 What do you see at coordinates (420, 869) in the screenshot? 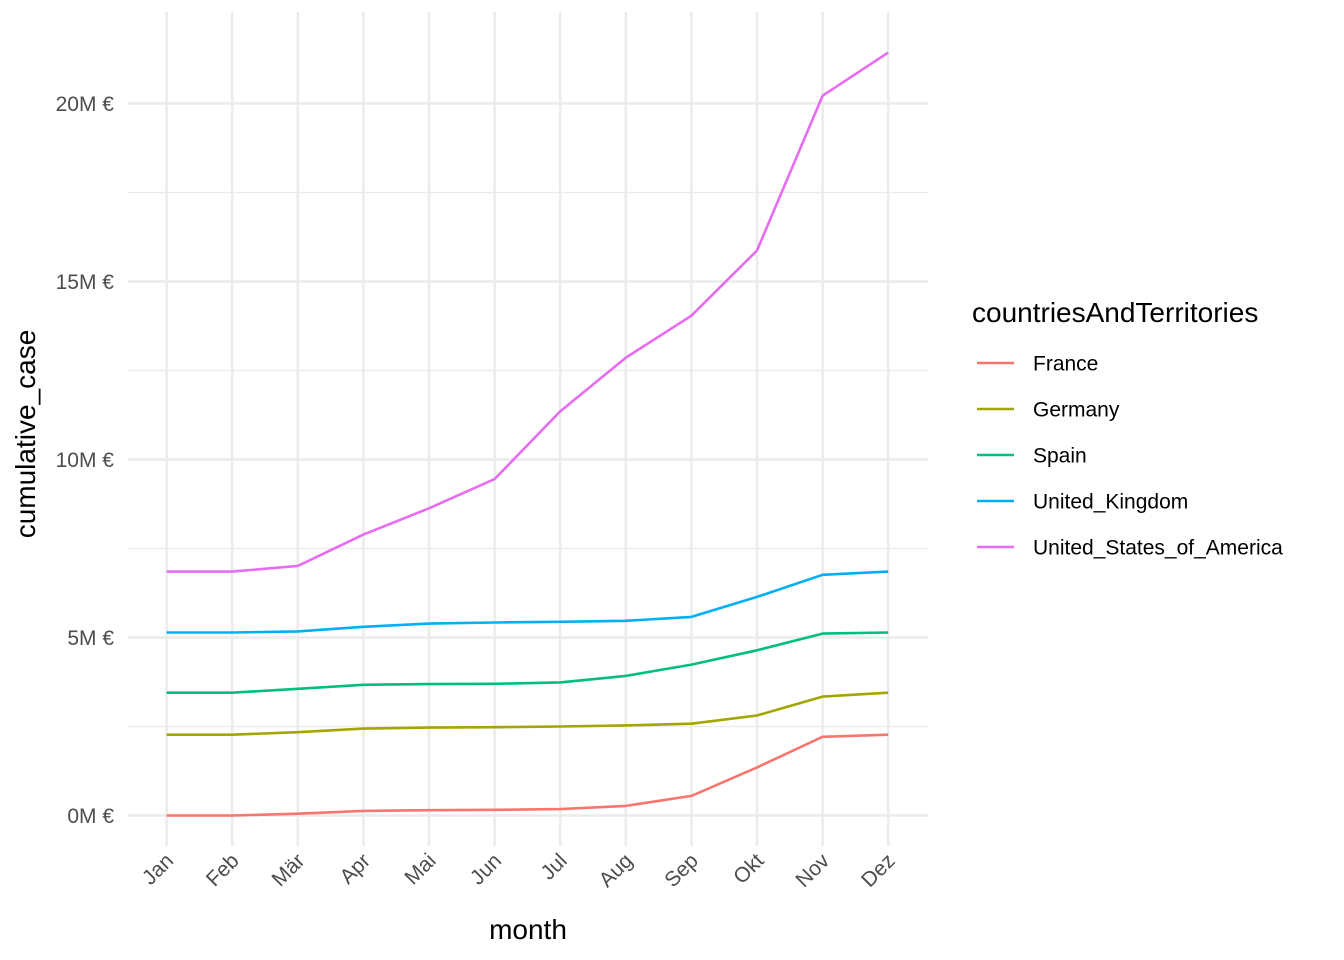
I see `x-tick-label: Mai` at bounding box center [420, 869].